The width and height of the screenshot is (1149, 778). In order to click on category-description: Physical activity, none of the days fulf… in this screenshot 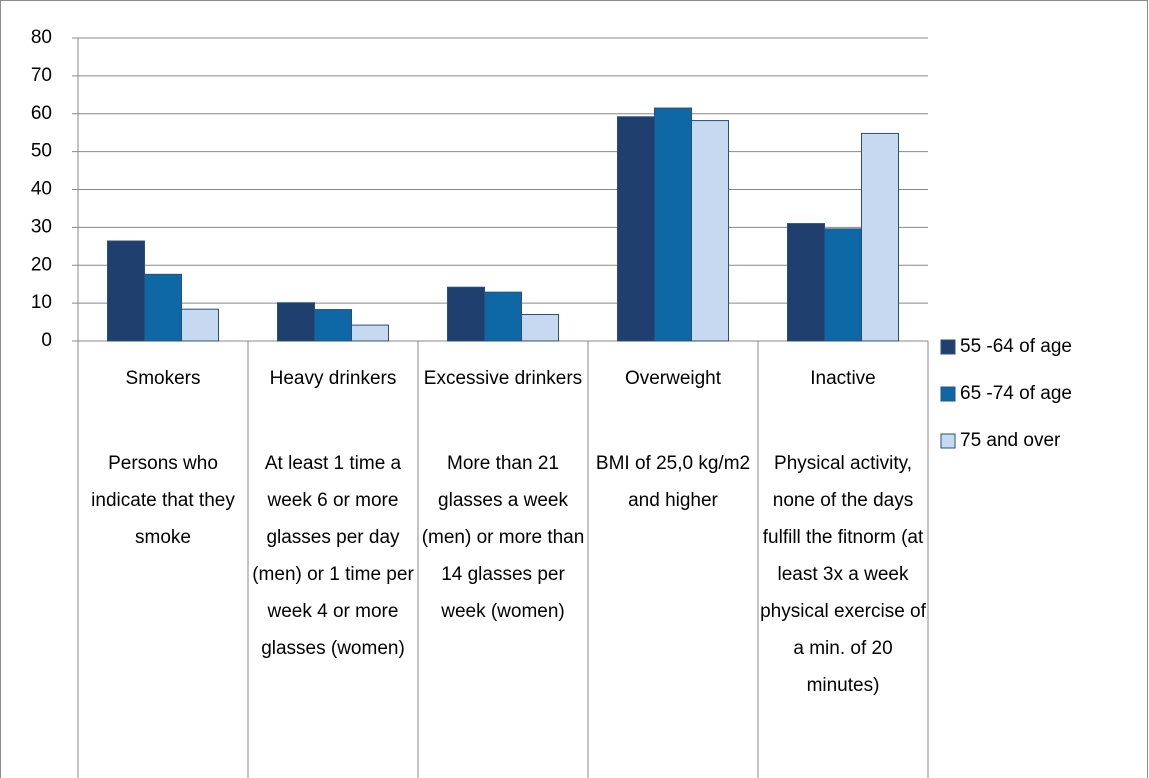, I will do `click(843, 574)`.